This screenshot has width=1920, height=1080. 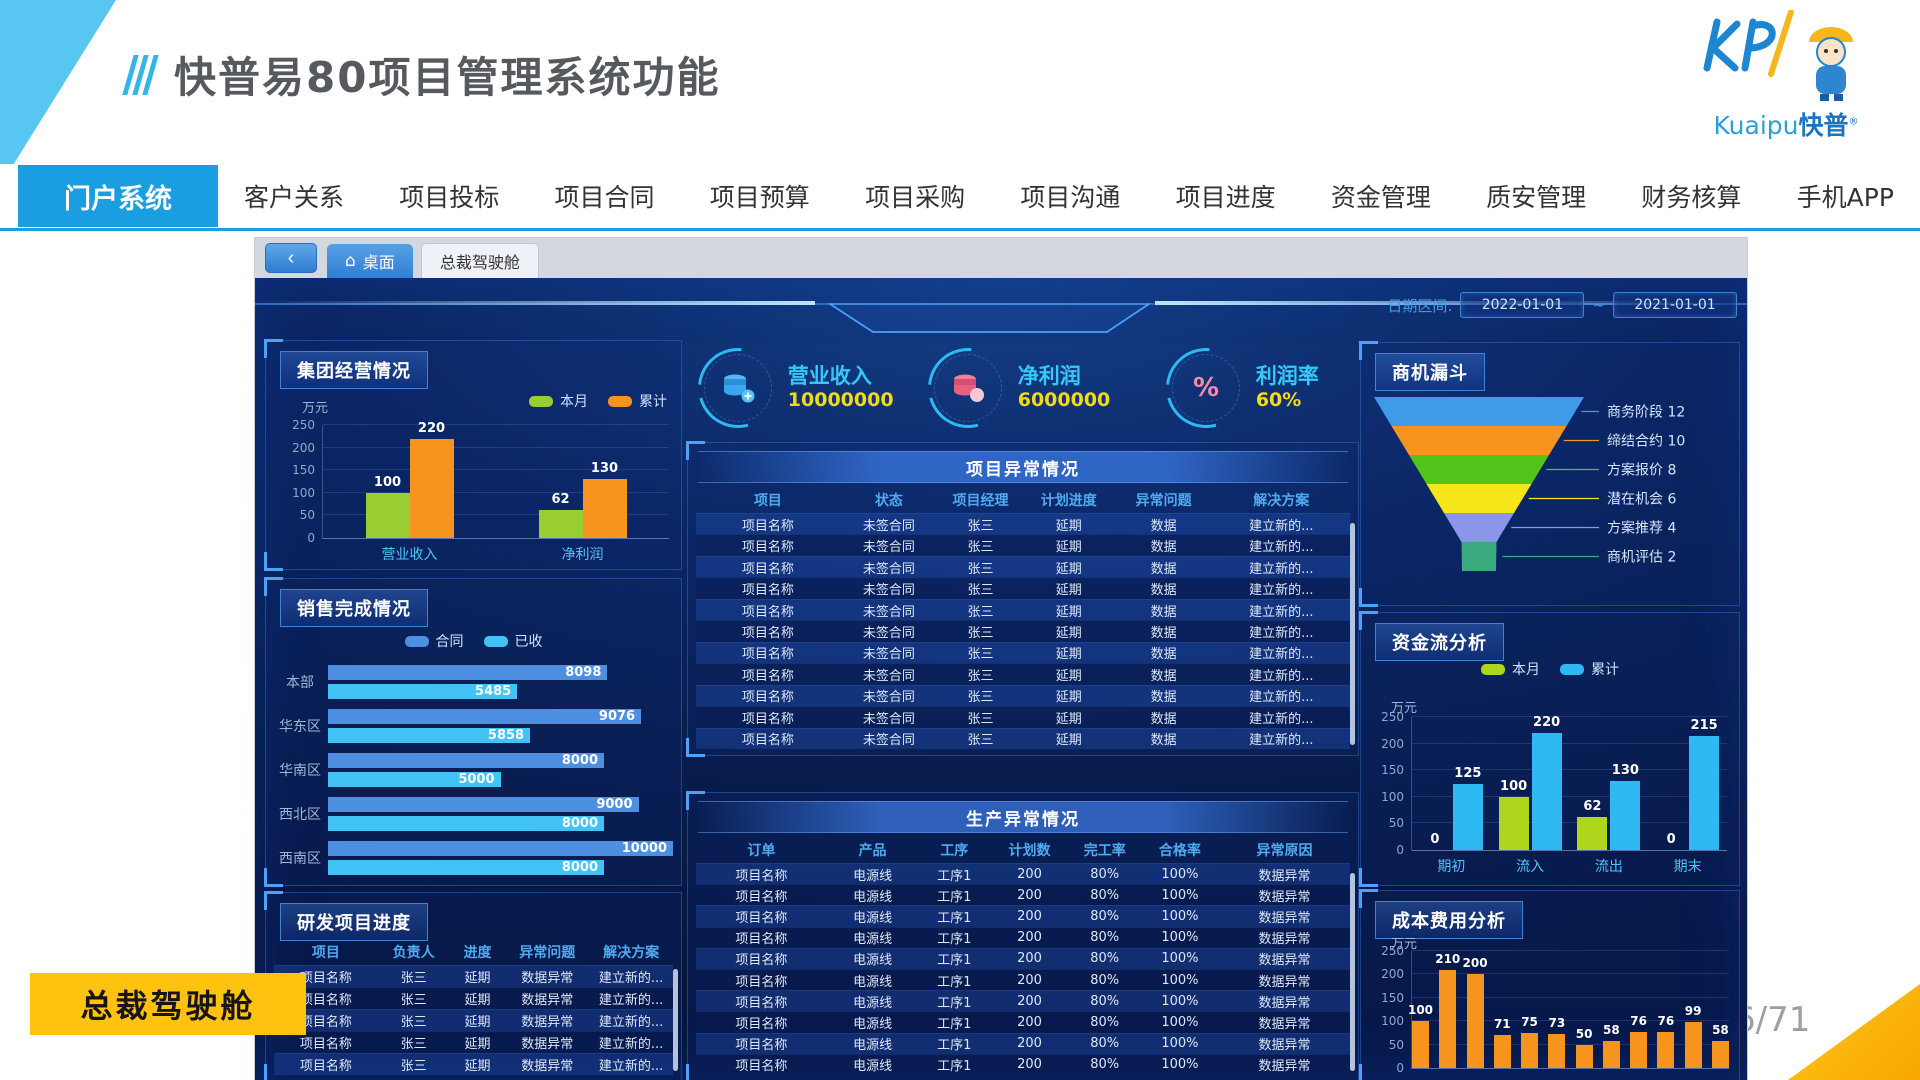 What do you see at coordinates (449, 642) in the screenshot?
I see `legend-label: 合同` at bounding box center [449, 642].